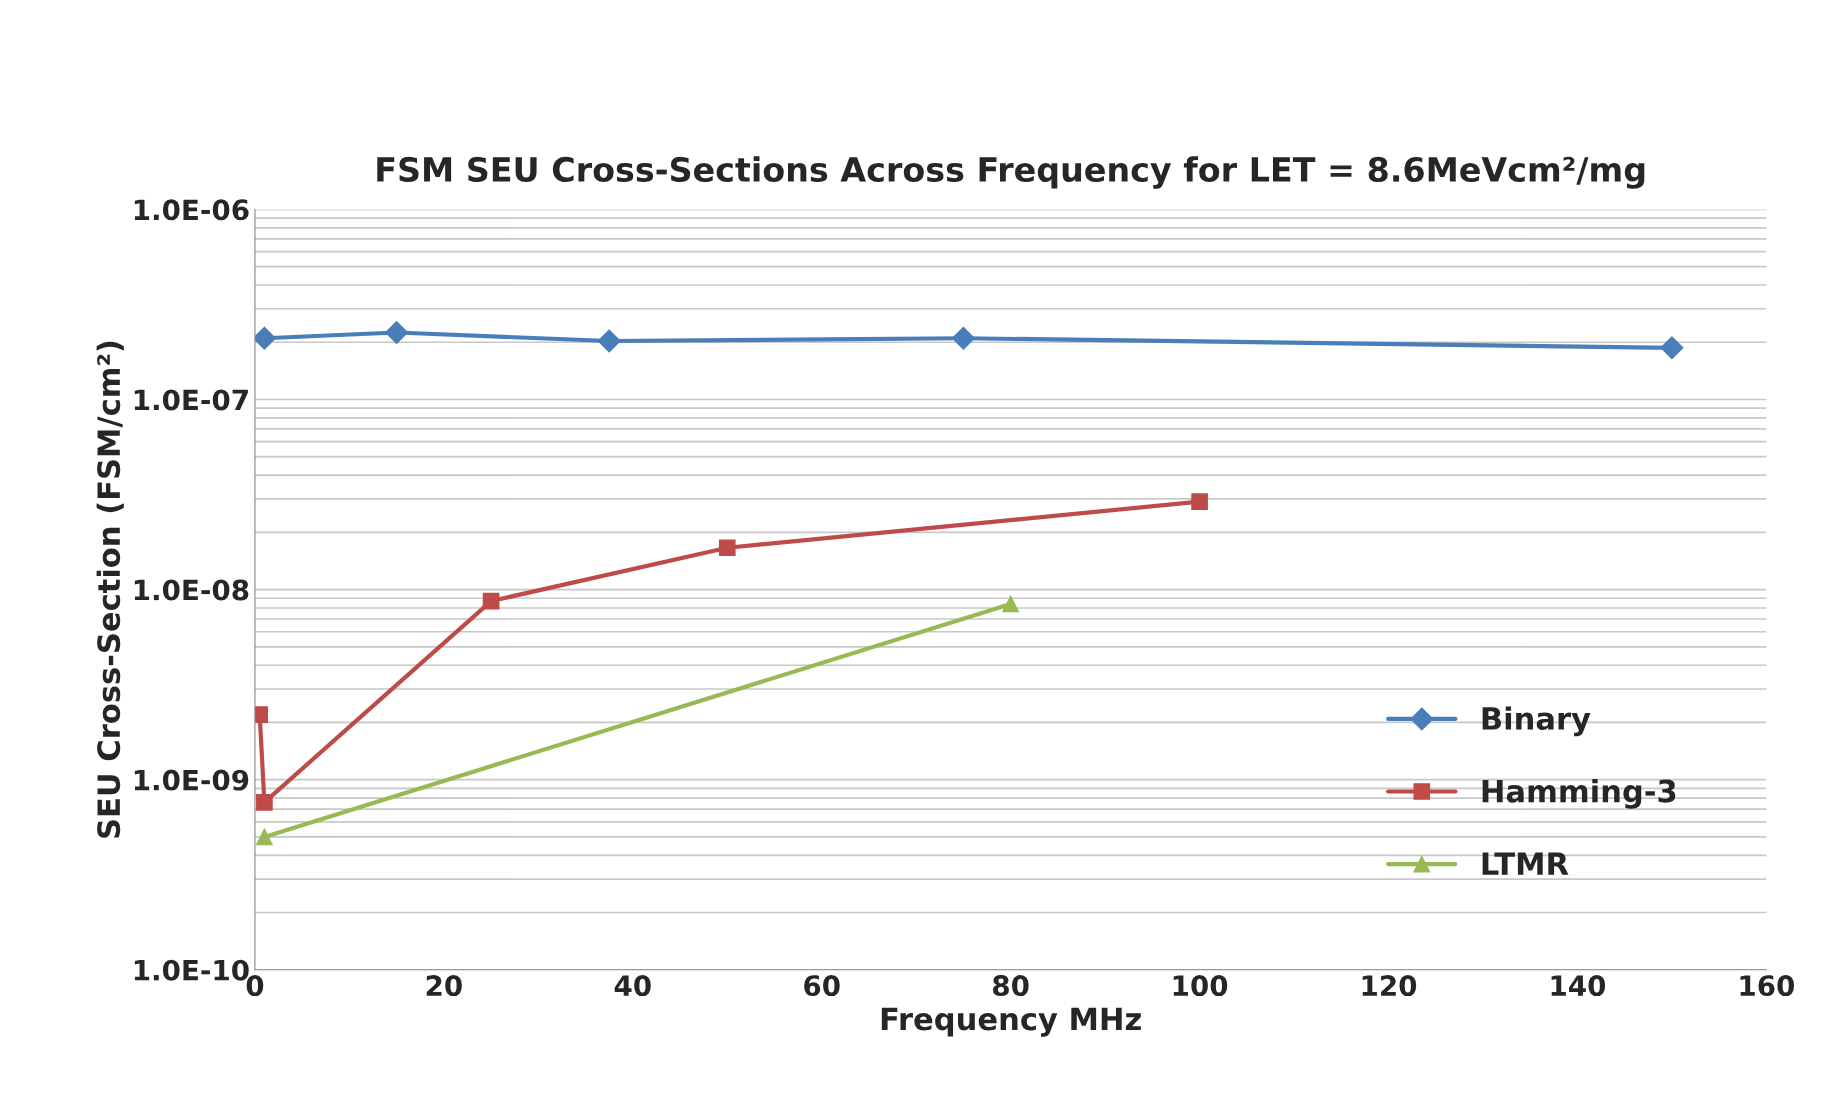 The width and height of the screenshot is (1821, 1102). I want to click on x-tick-label: 80, so click(1011, 986).